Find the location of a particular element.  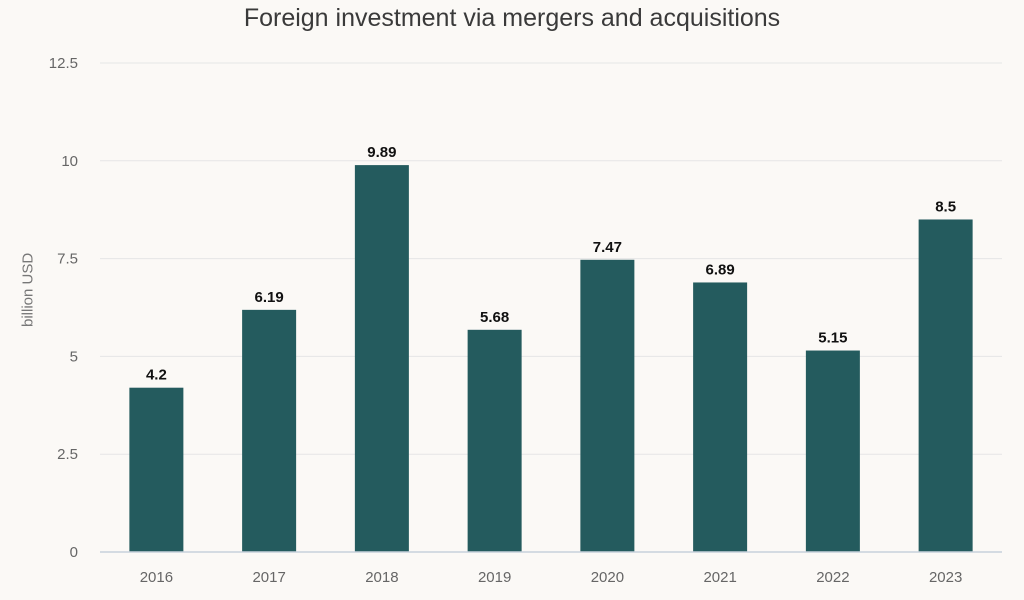

y-tick-label: 7.5 is located at coordinates (67, 259).